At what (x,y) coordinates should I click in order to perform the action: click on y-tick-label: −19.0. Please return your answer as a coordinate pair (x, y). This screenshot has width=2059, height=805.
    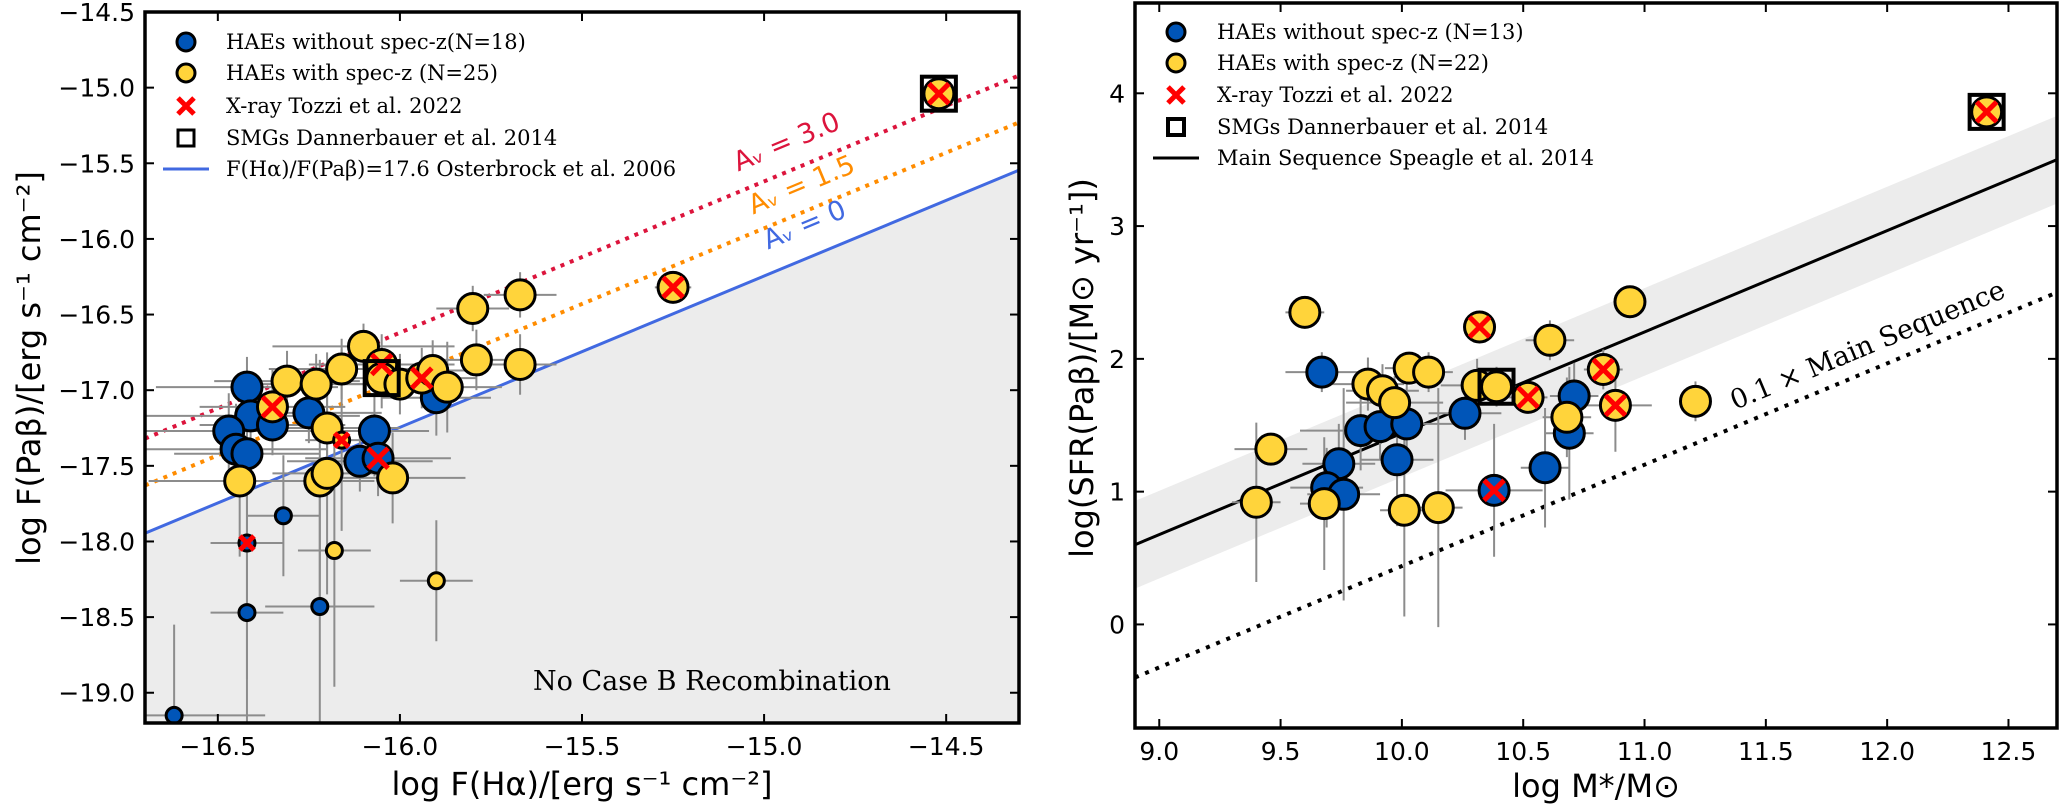
    Looking at the image, I should click on (96, 693).